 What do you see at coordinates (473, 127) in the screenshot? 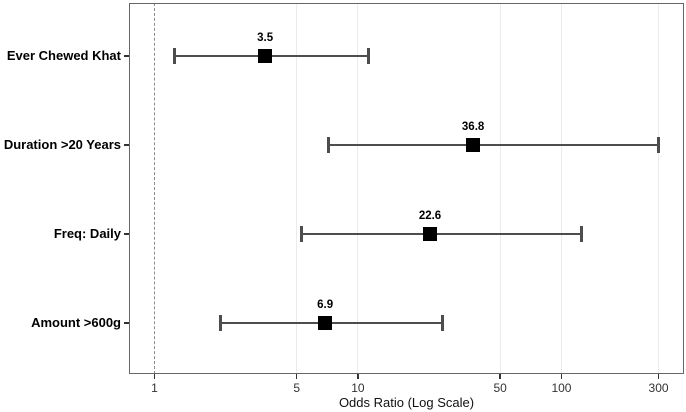
I see `value-label: 36.8` at bounding box center [473, 127].